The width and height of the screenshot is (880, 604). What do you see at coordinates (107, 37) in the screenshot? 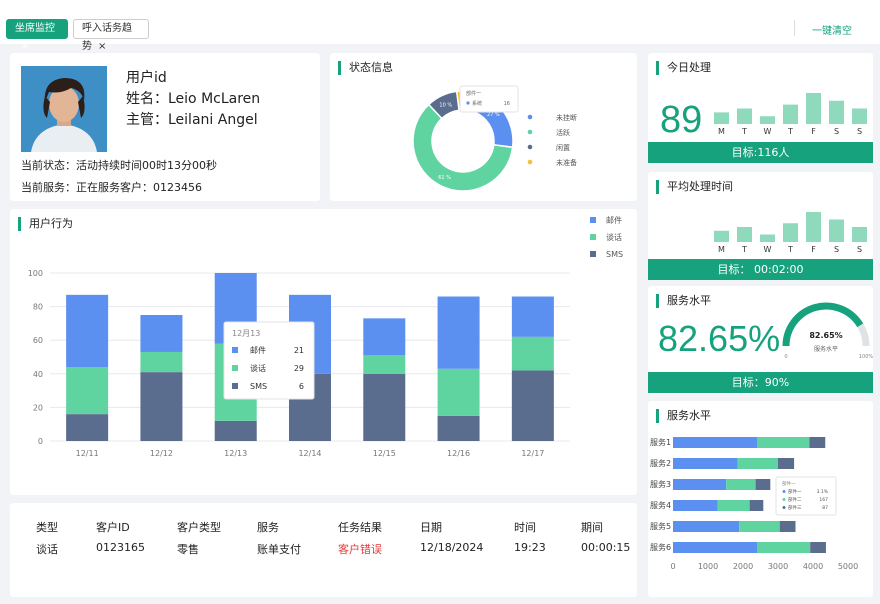
I see `tab-label: 呼入话务趋势` at bounding box center [107, 37].